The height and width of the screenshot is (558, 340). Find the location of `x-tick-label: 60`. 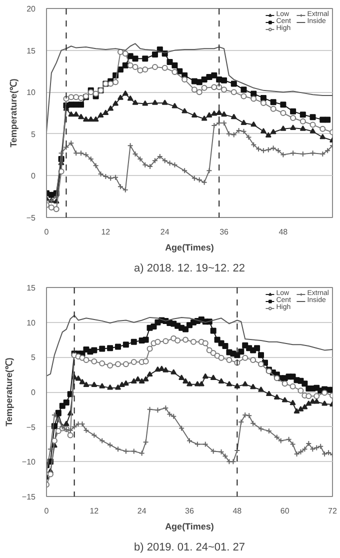

x-tick-label: 60 is located at coordinates (285, 511).